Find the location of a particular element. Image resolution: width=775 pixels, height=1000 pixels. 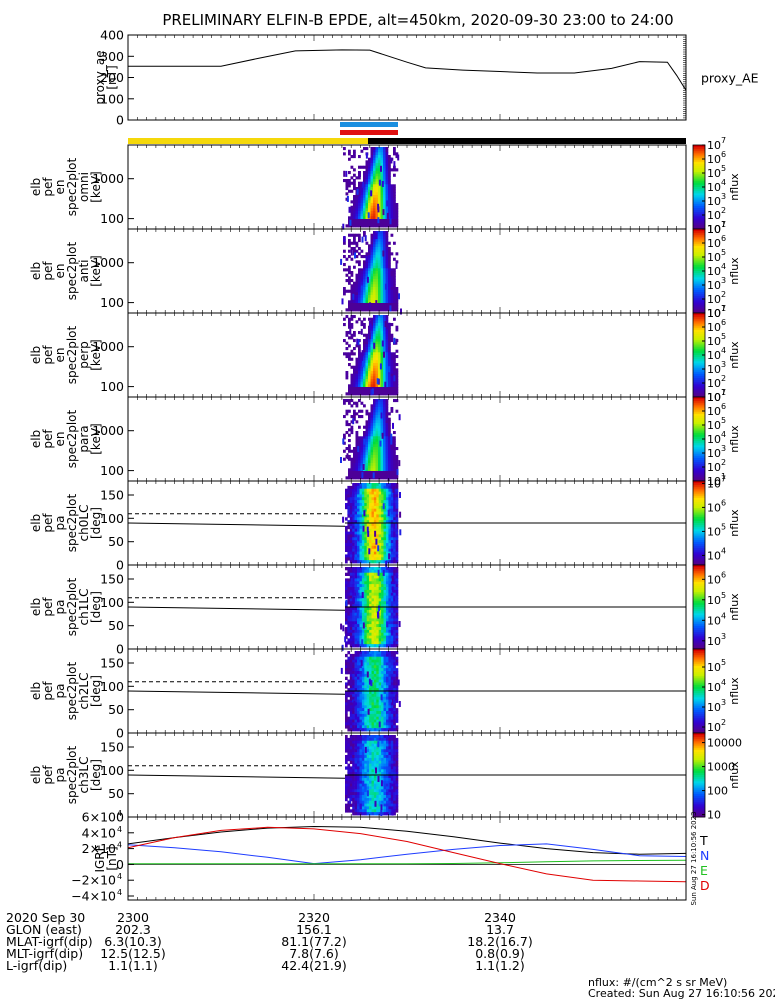

colorbar-tick-label: 10 is located at coordinates (714, 397).